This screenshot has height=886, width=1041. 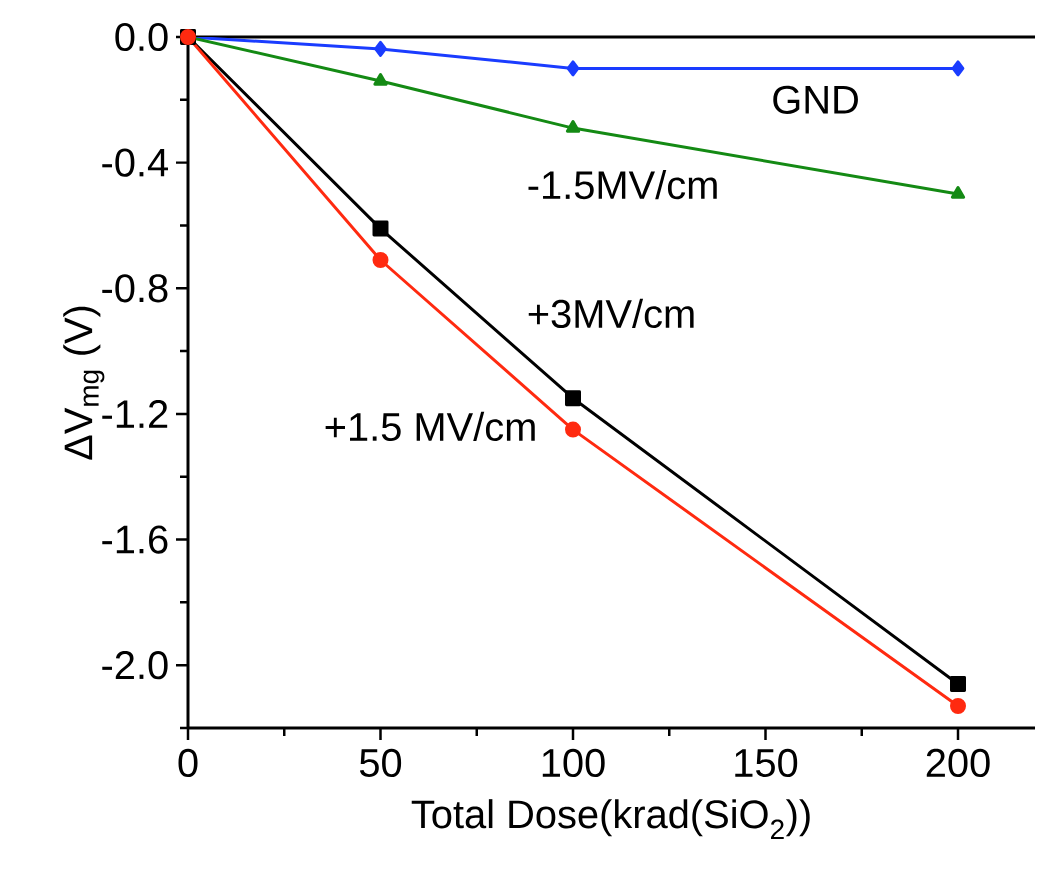 I want to click on series-label: +3MV/cm, so click(x=611, y=313).